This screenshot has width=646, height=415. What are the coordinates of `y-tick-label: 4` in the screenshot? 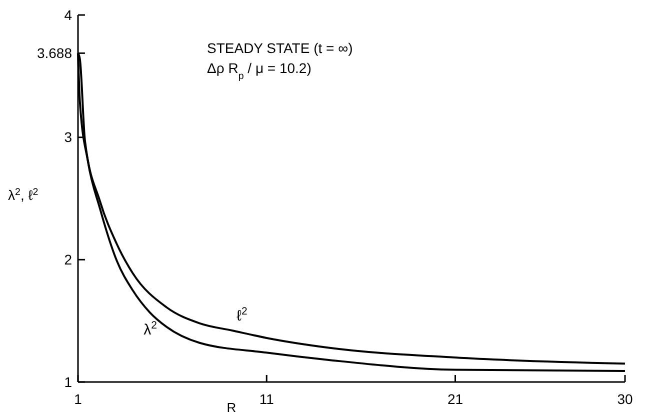 It's located at (68, 14).